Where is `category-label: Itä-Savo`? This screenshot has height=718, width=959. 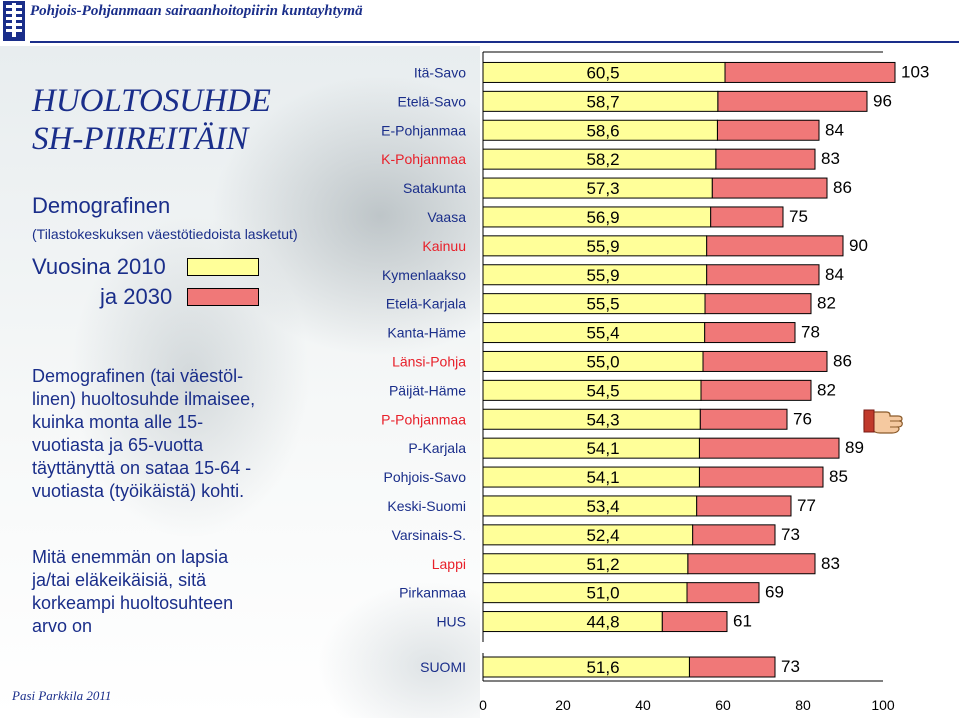 category-label: Itä-Savo is located at coordinates (440, 72).